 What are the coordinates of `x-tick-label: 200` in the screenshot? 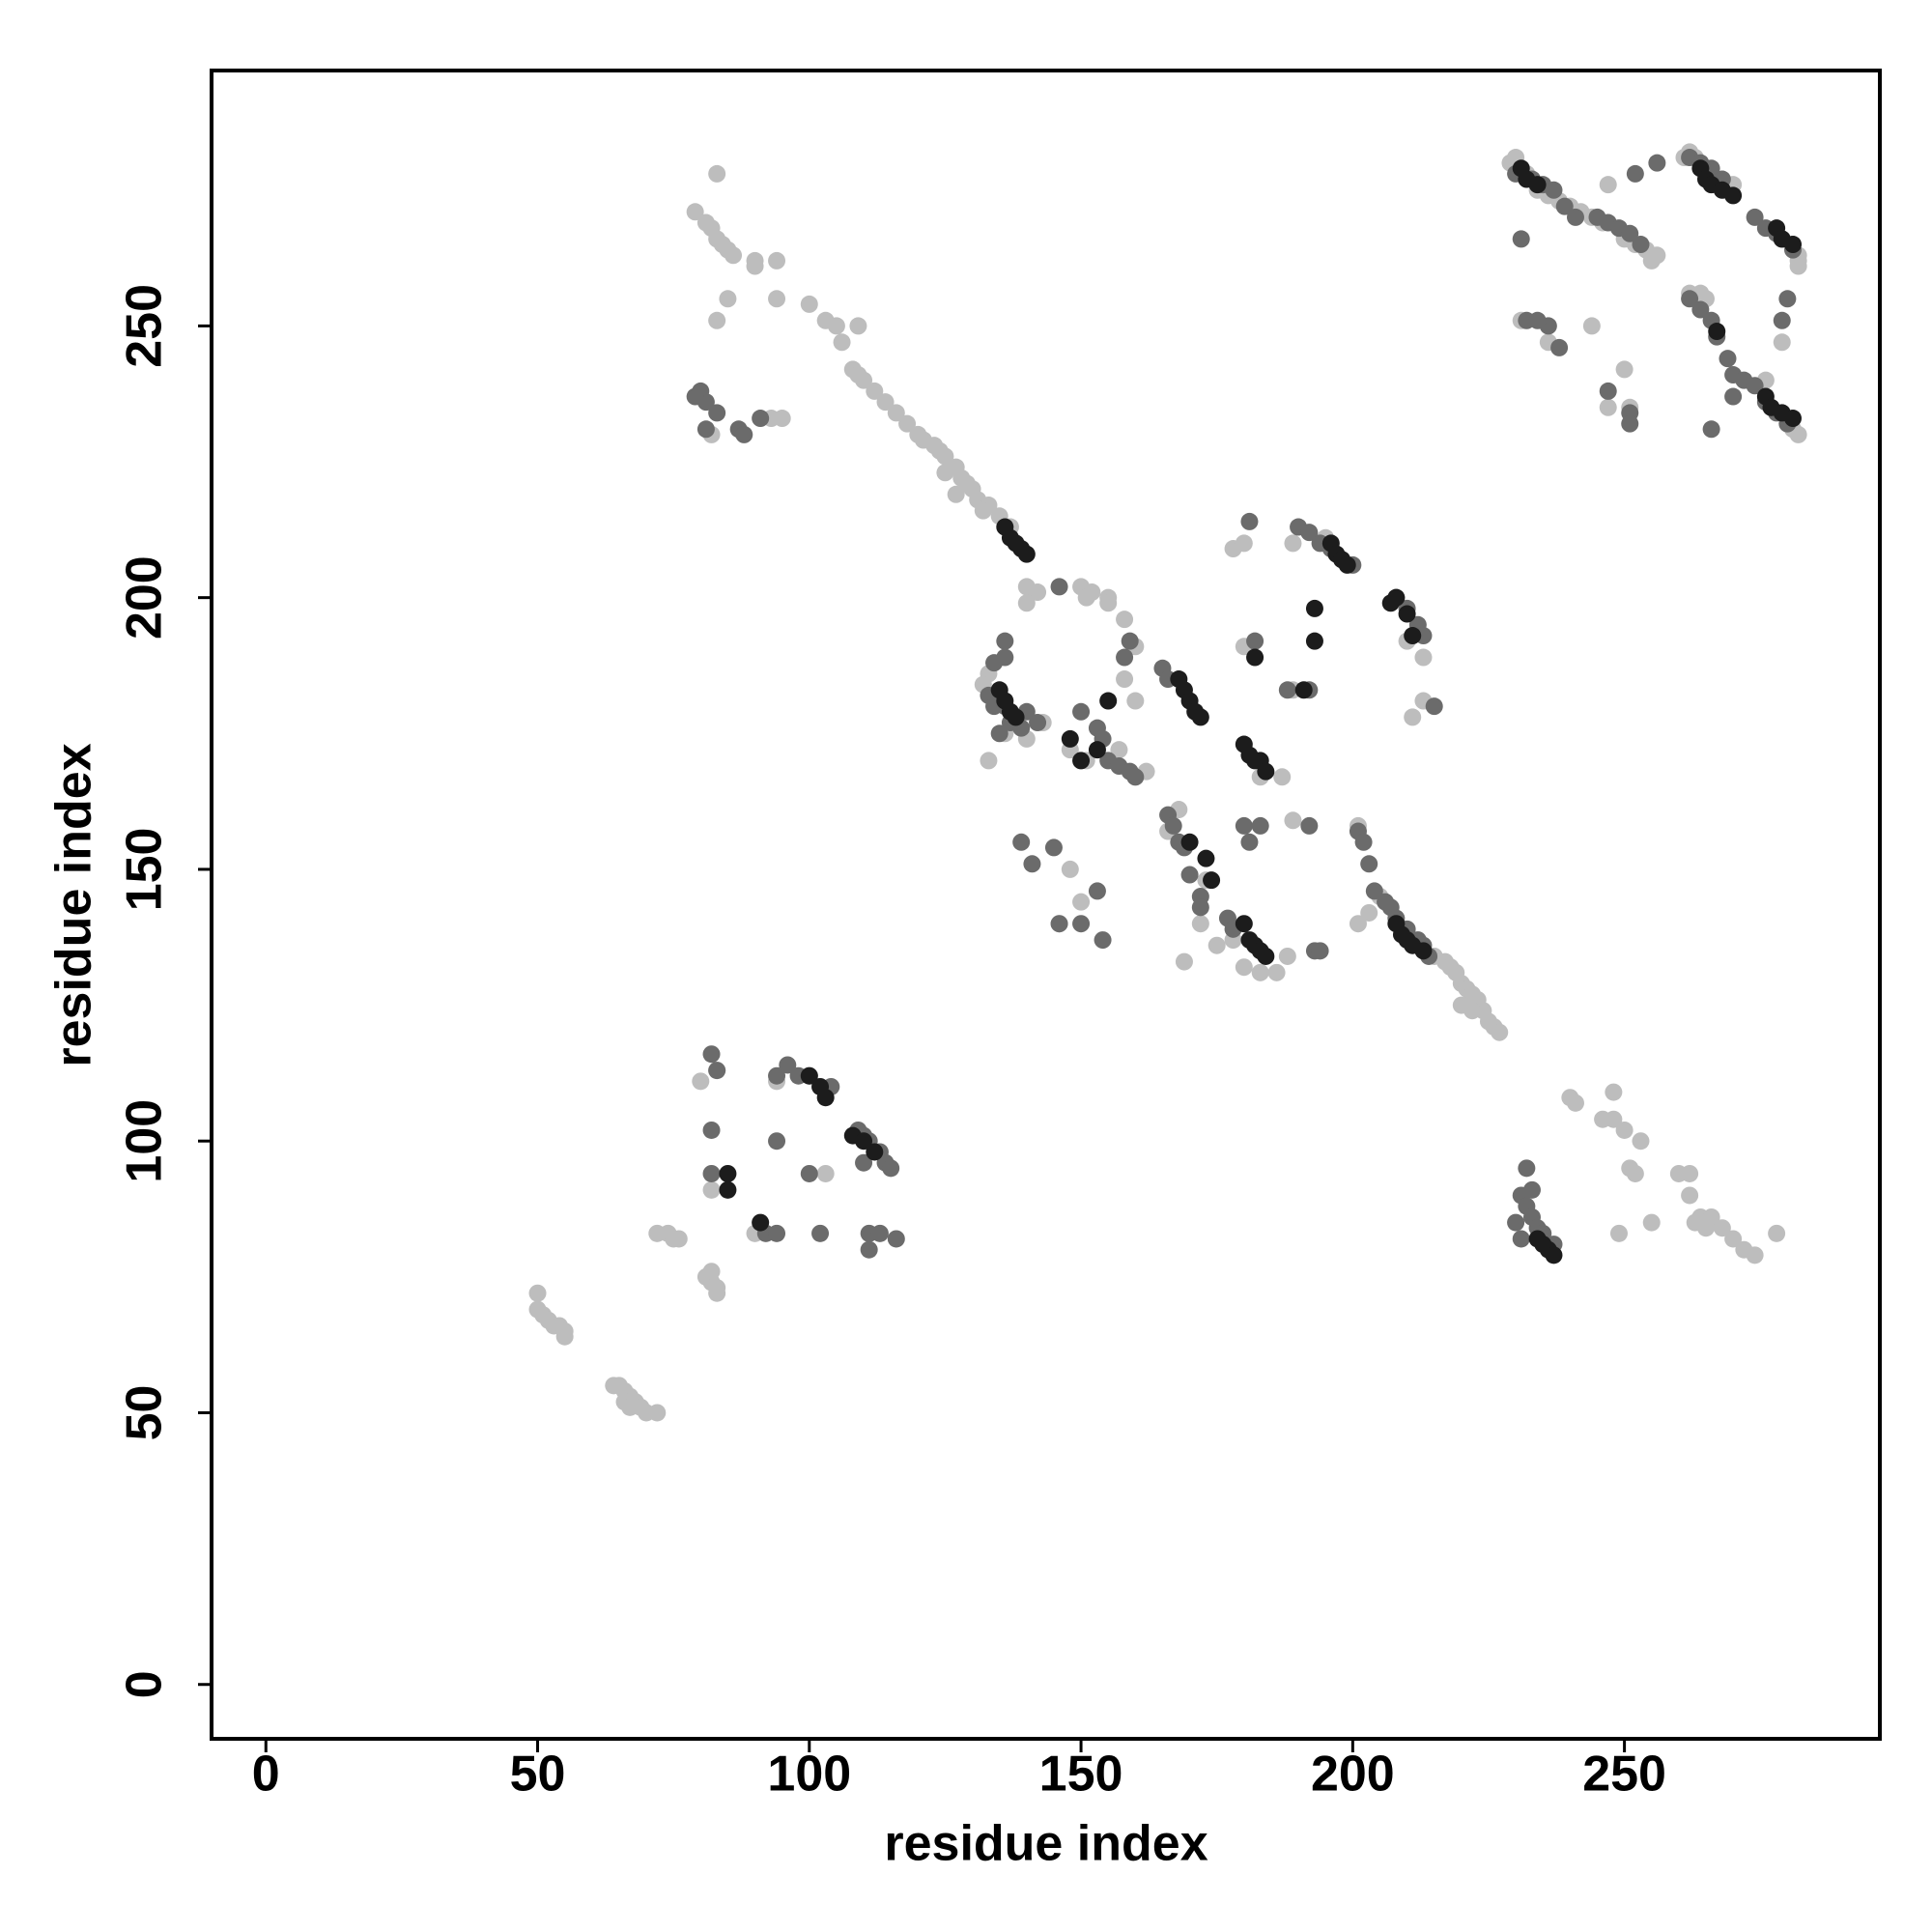 It's located at (1353, 1775).